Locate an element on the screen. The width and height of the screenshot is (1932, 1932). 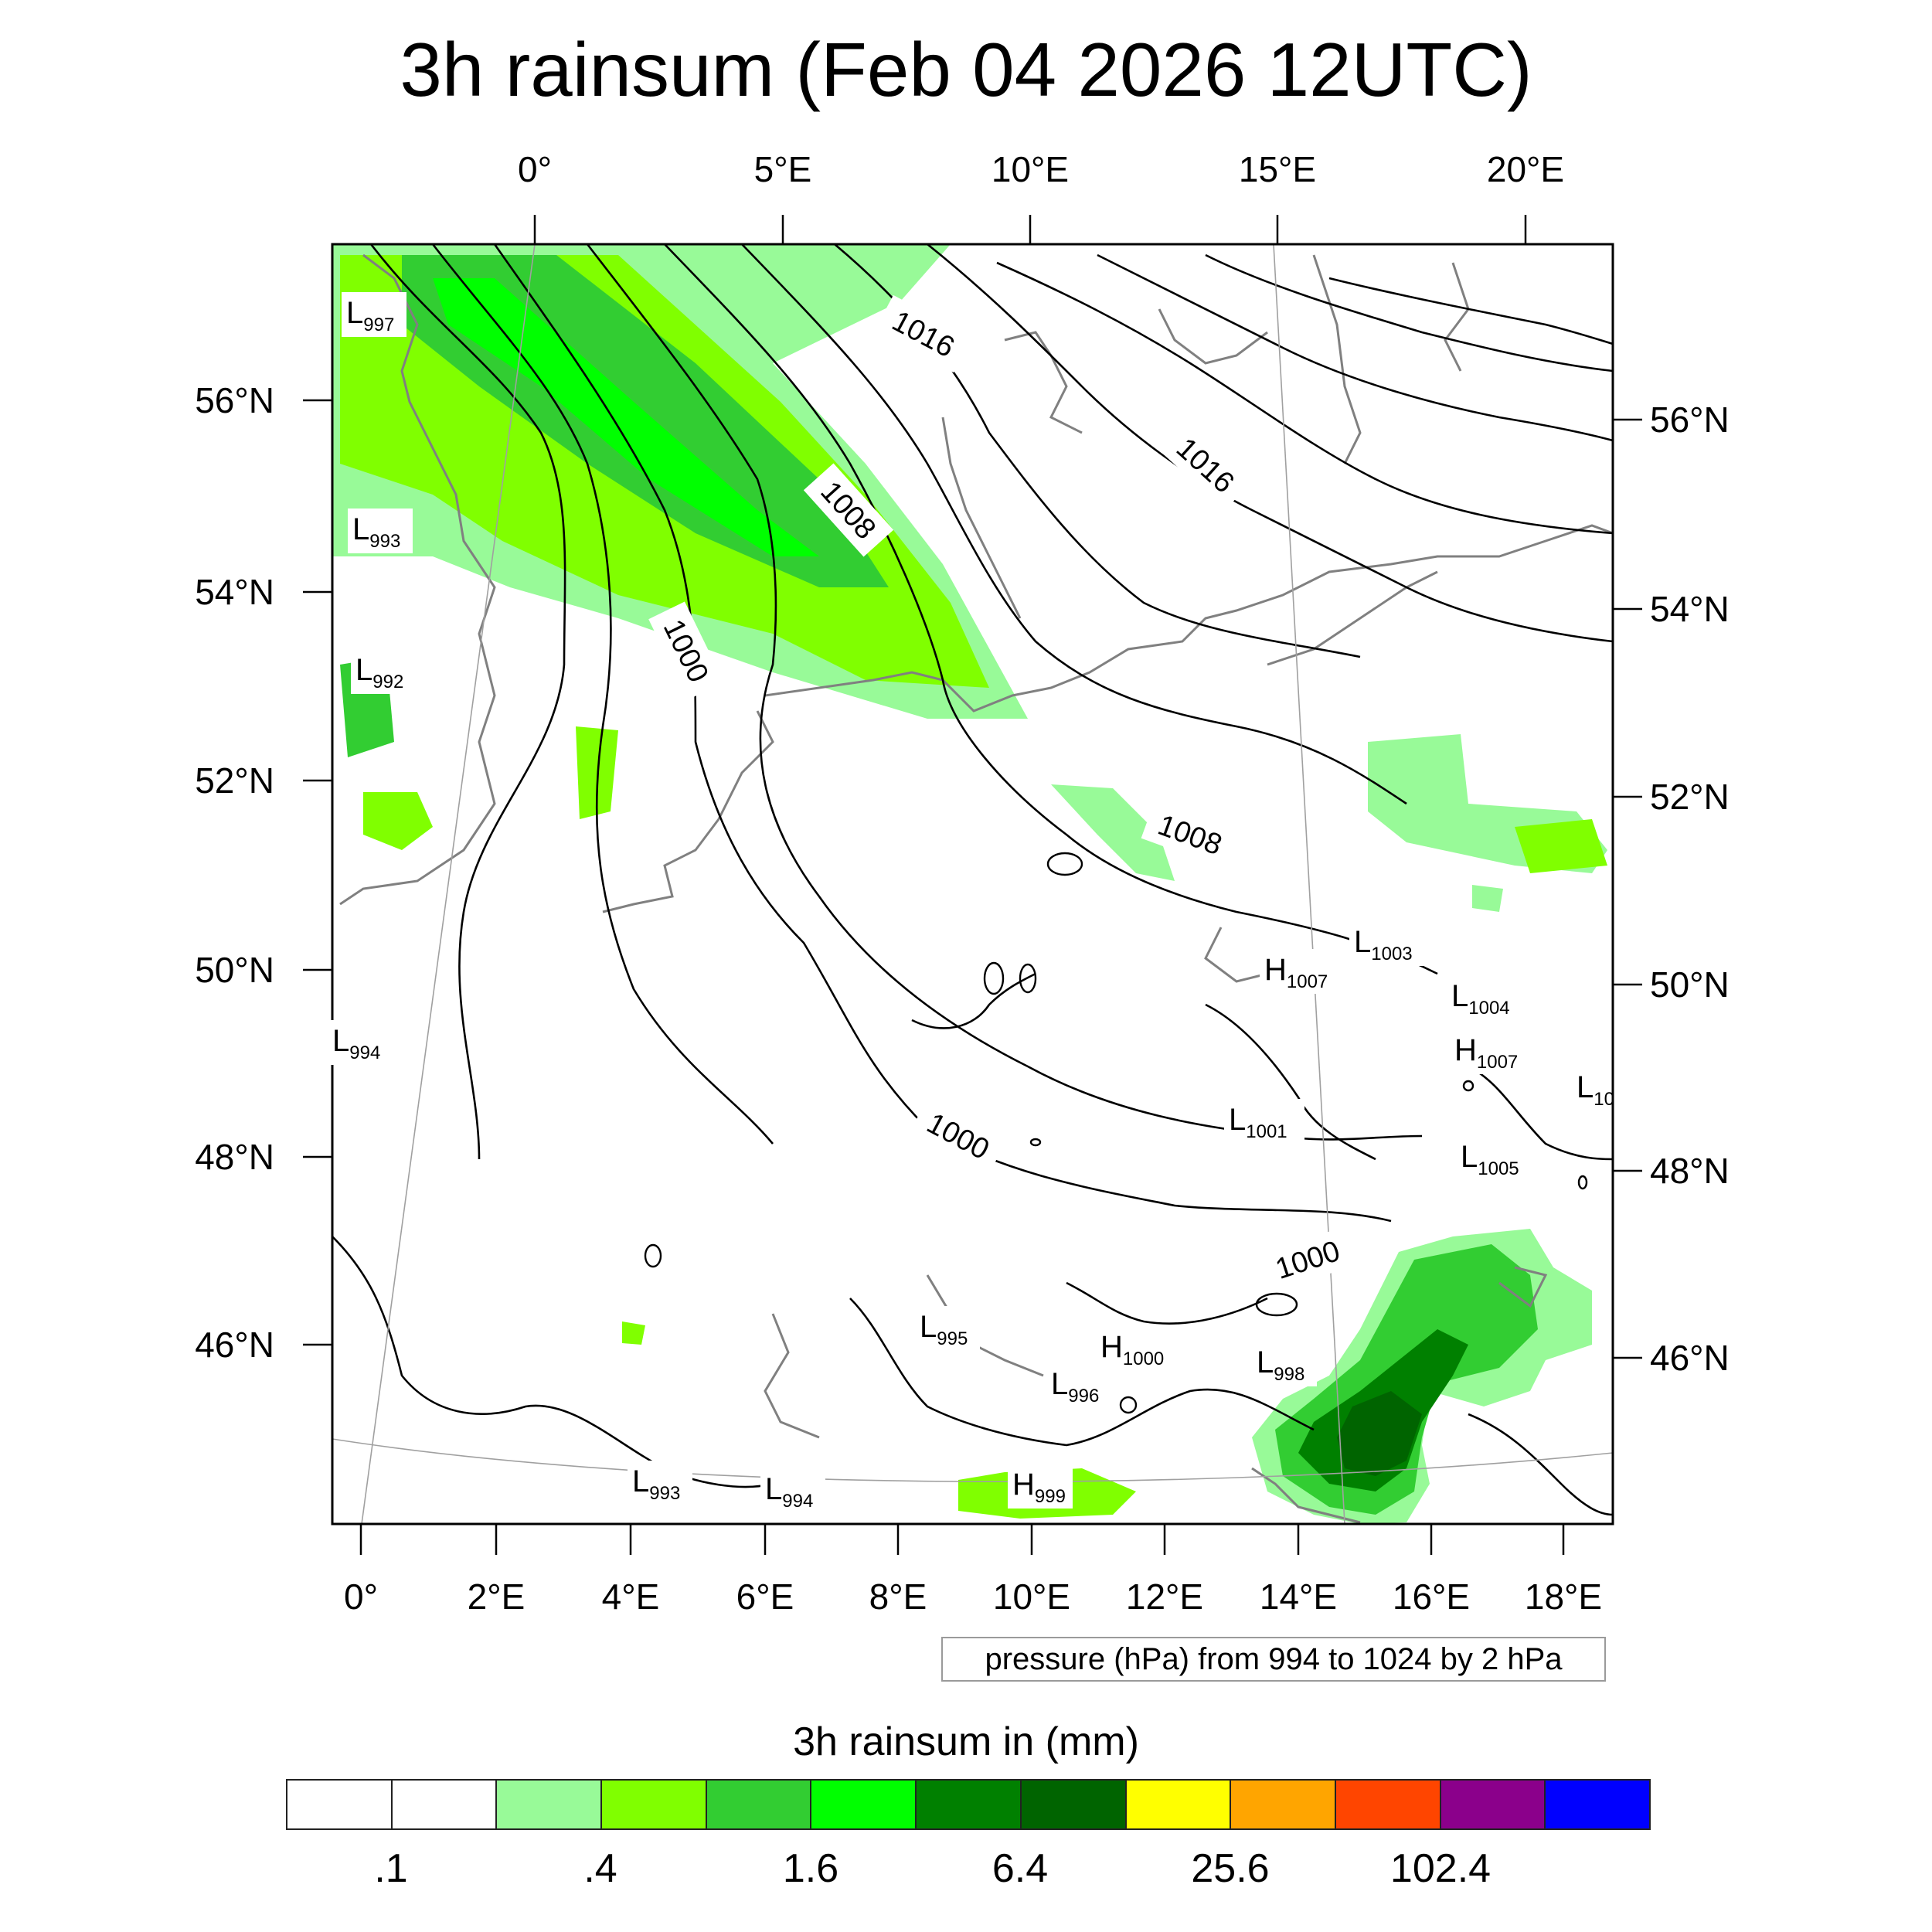
bottom-lon-label: 18°E is located at coordinates (1563, 1597).